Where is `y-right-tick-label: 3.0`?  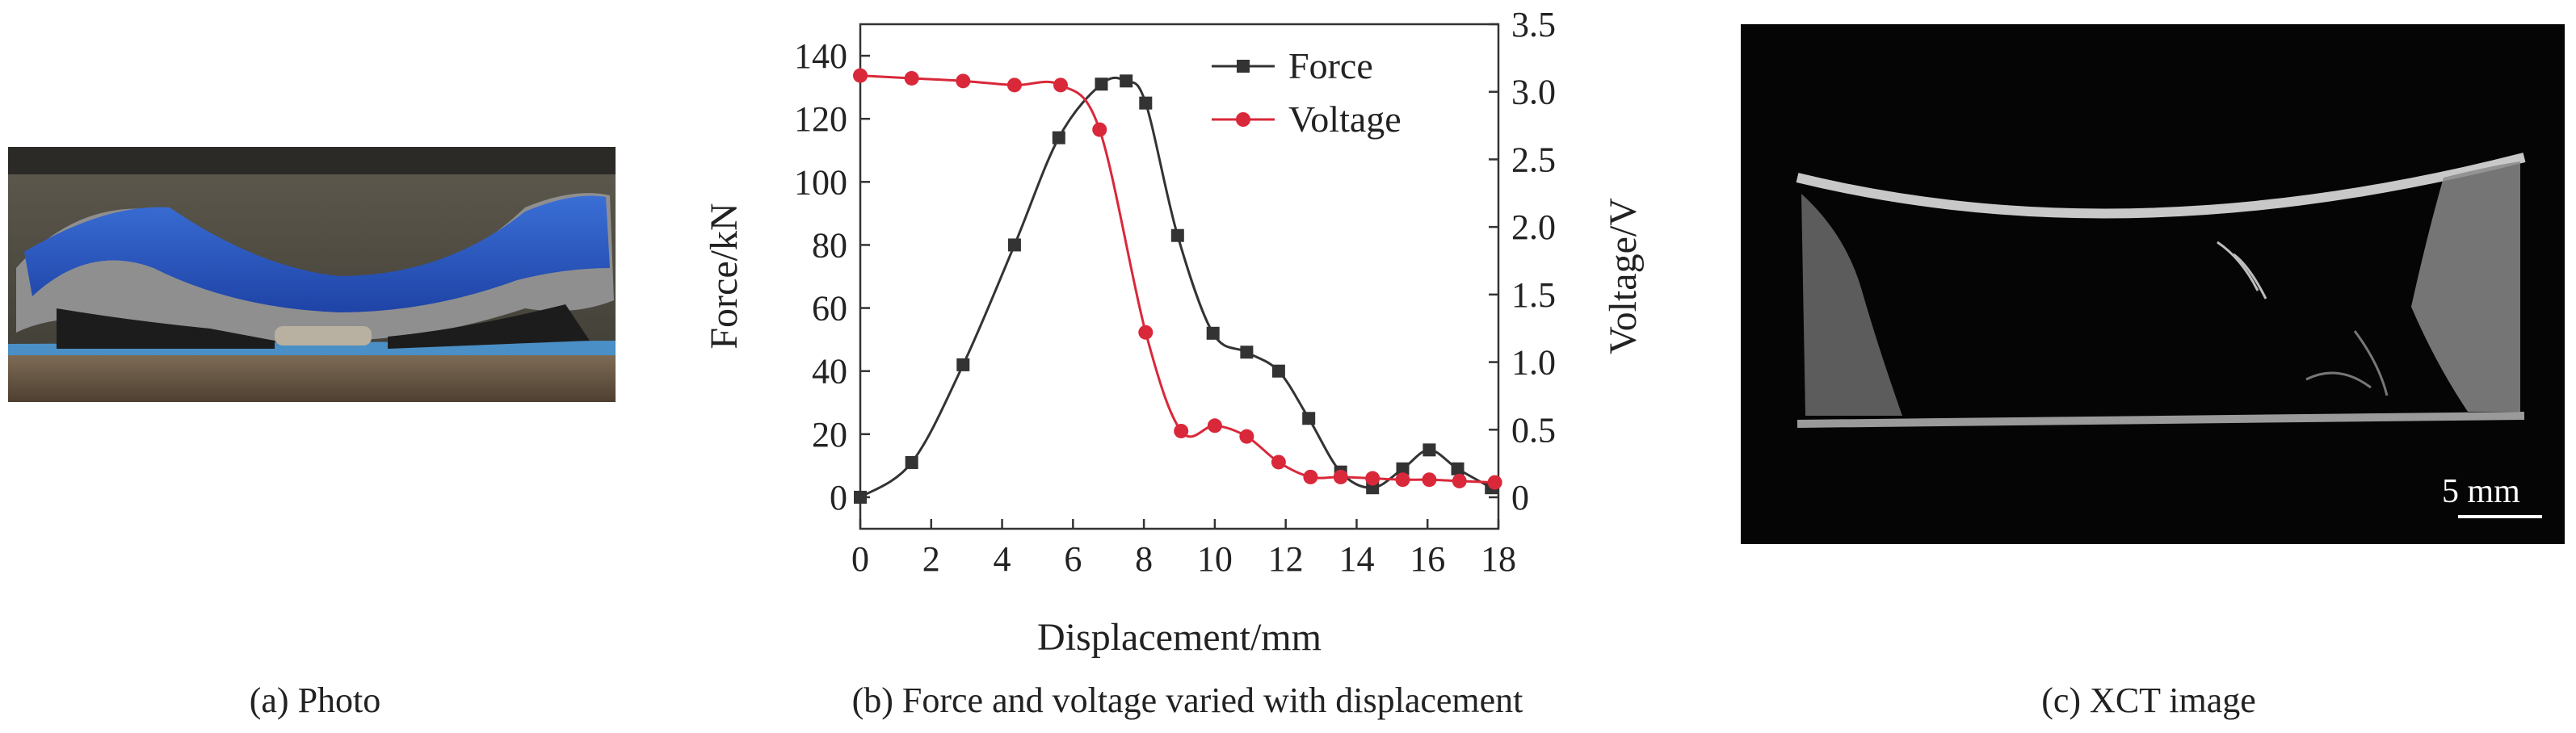 y-right-tick-label: 3.0 is located at coordinates (1533, 92).